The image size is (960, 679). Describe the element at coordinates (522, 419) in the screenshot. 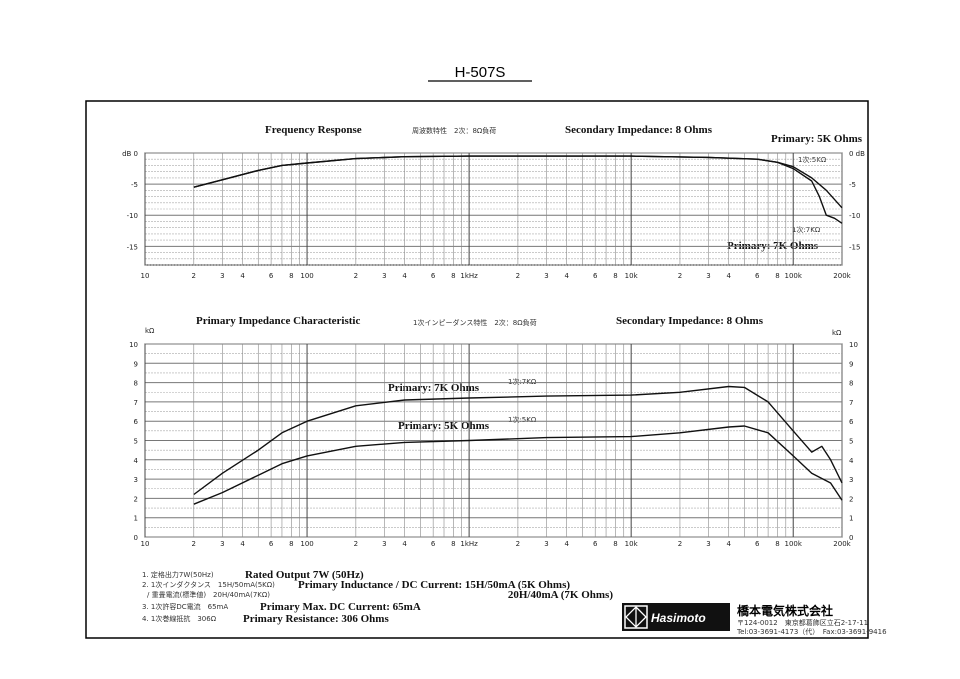

I see `imp-label-5k-jp: 1次:5KΩ` at that location.